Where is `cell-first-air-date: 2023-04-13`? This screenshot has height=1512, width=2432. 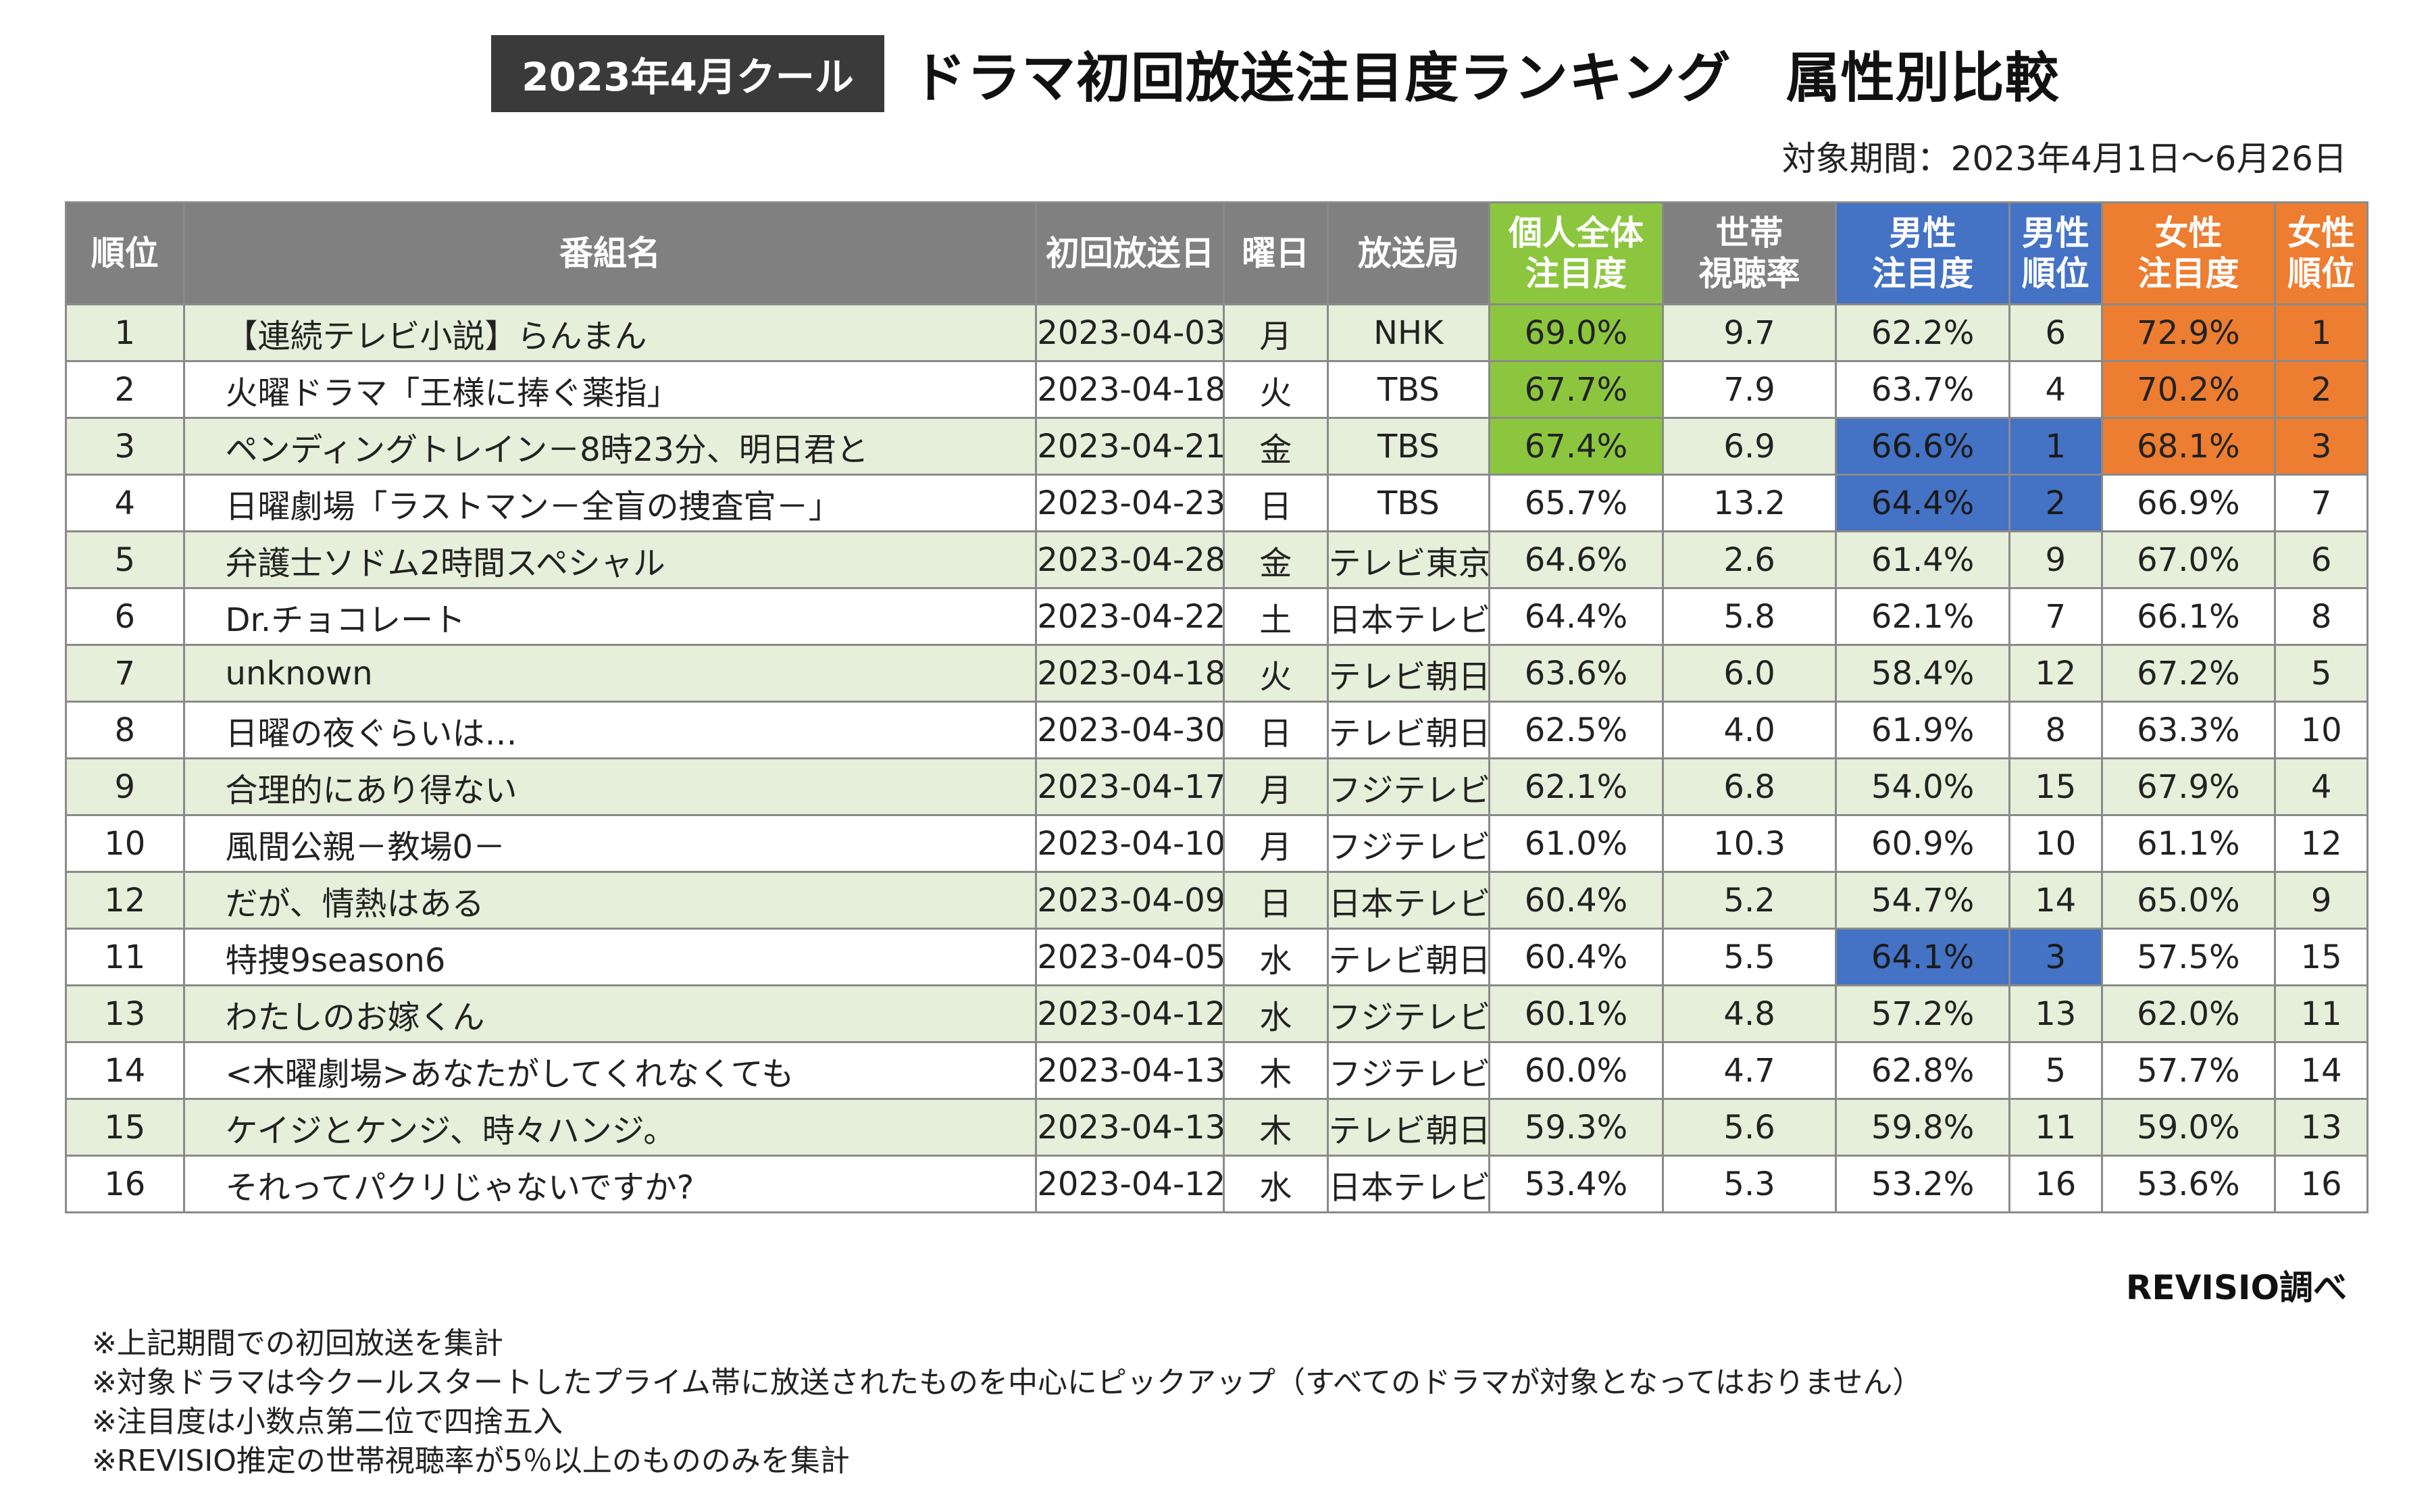 cell-first-air-date: 2023-04-13 is located at coordinates (1130, 1070).